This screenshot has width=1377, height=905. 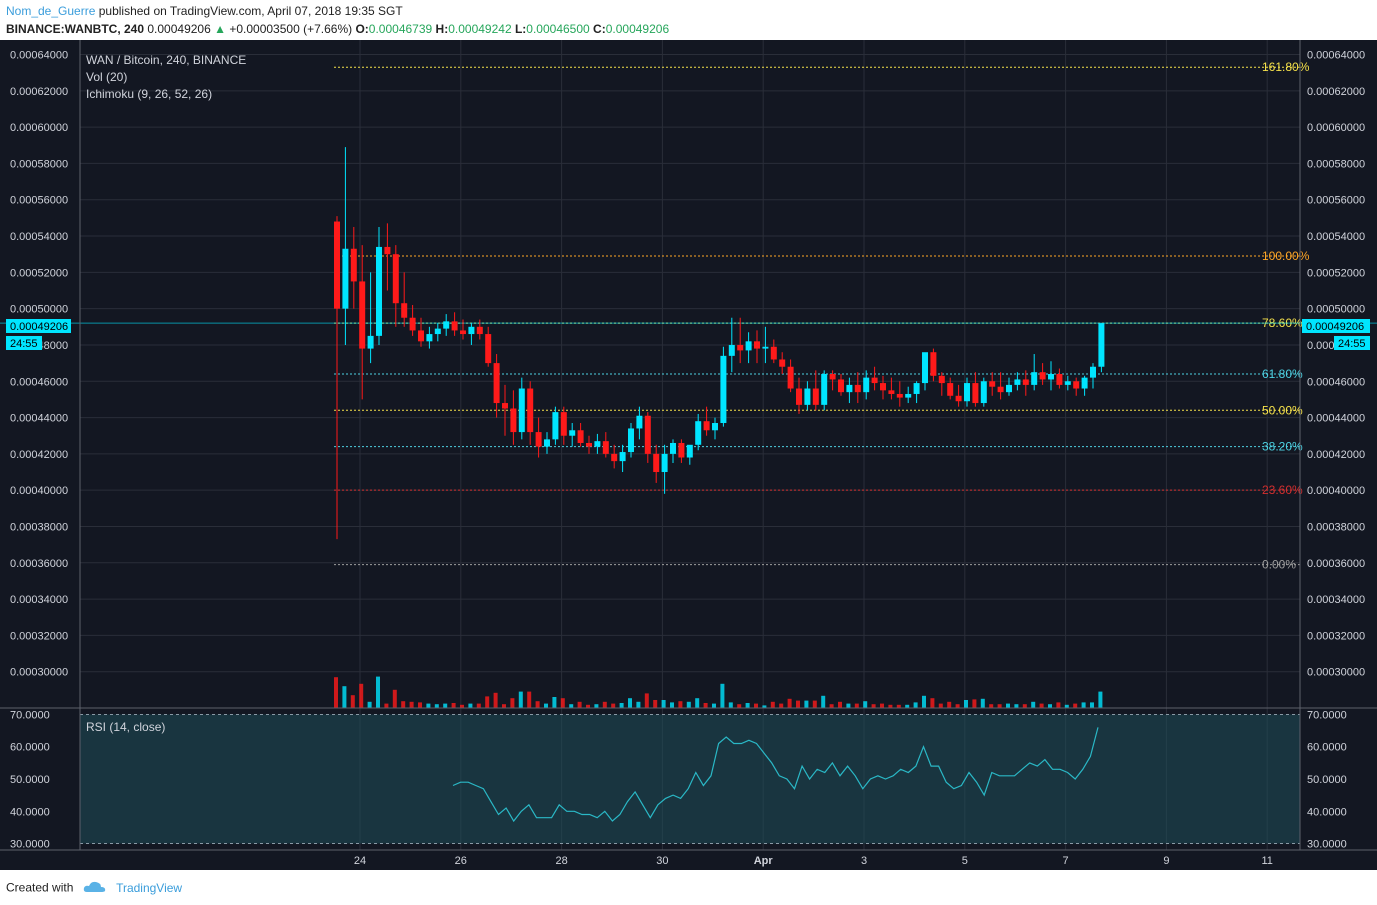 What do you see at coordinates (1336, 600) in the screenshot?
I see `y-tick-label-right: 0.00034000` at bounding box center [1336, 600].